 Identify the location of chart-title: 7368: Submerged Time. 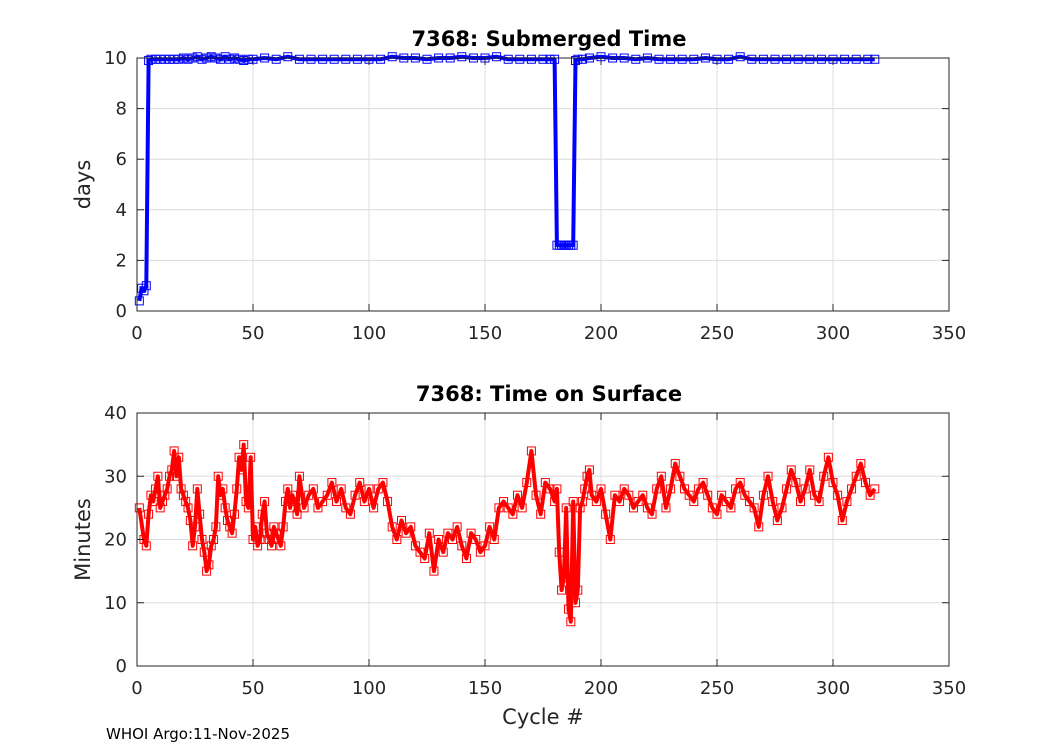
(548, 39).